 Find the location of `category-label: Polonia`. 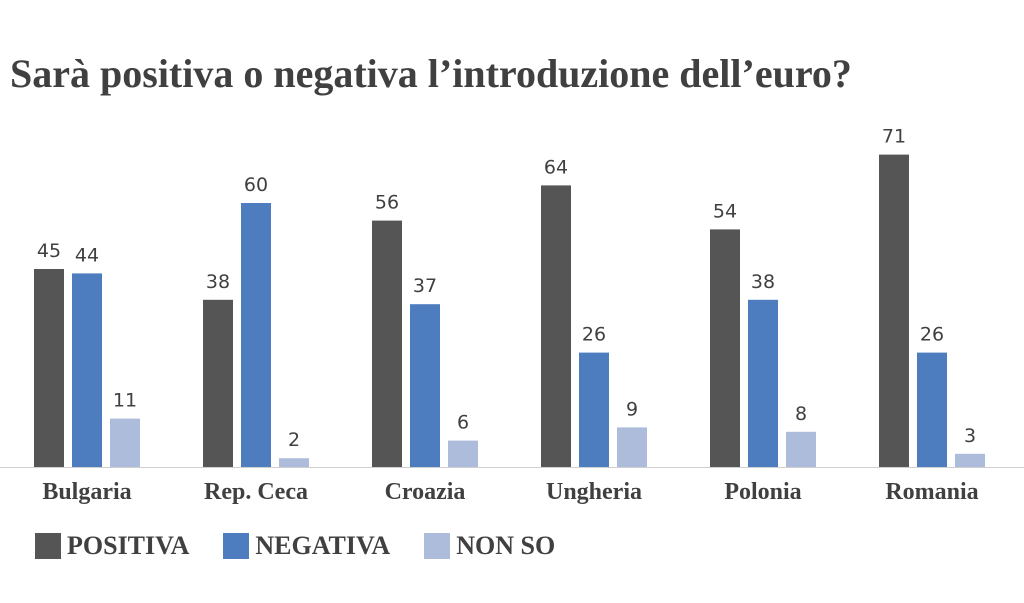

category-label: Polonia is located at coordinates (762, 492).